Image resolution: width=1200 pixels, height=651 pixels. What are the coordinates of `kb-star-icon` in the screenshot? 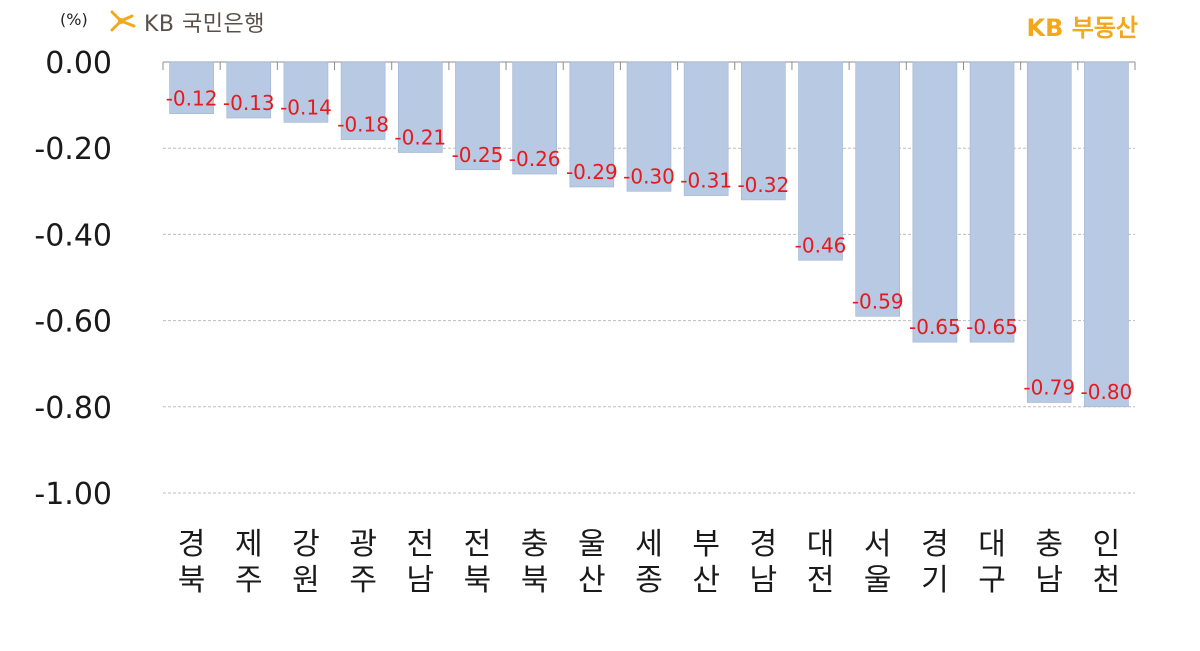 It's located at (123, 21).